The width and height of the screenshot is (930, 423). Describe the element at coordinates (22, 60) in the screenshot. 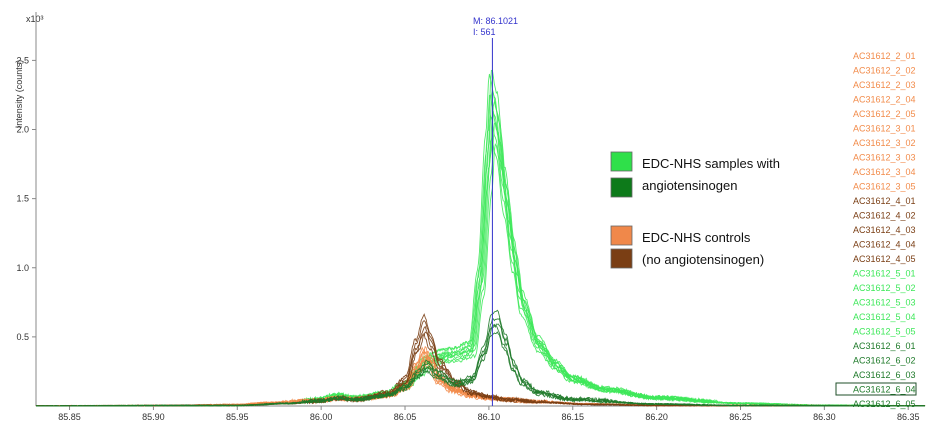

I see `y-tick-label: 2.5` at that location.